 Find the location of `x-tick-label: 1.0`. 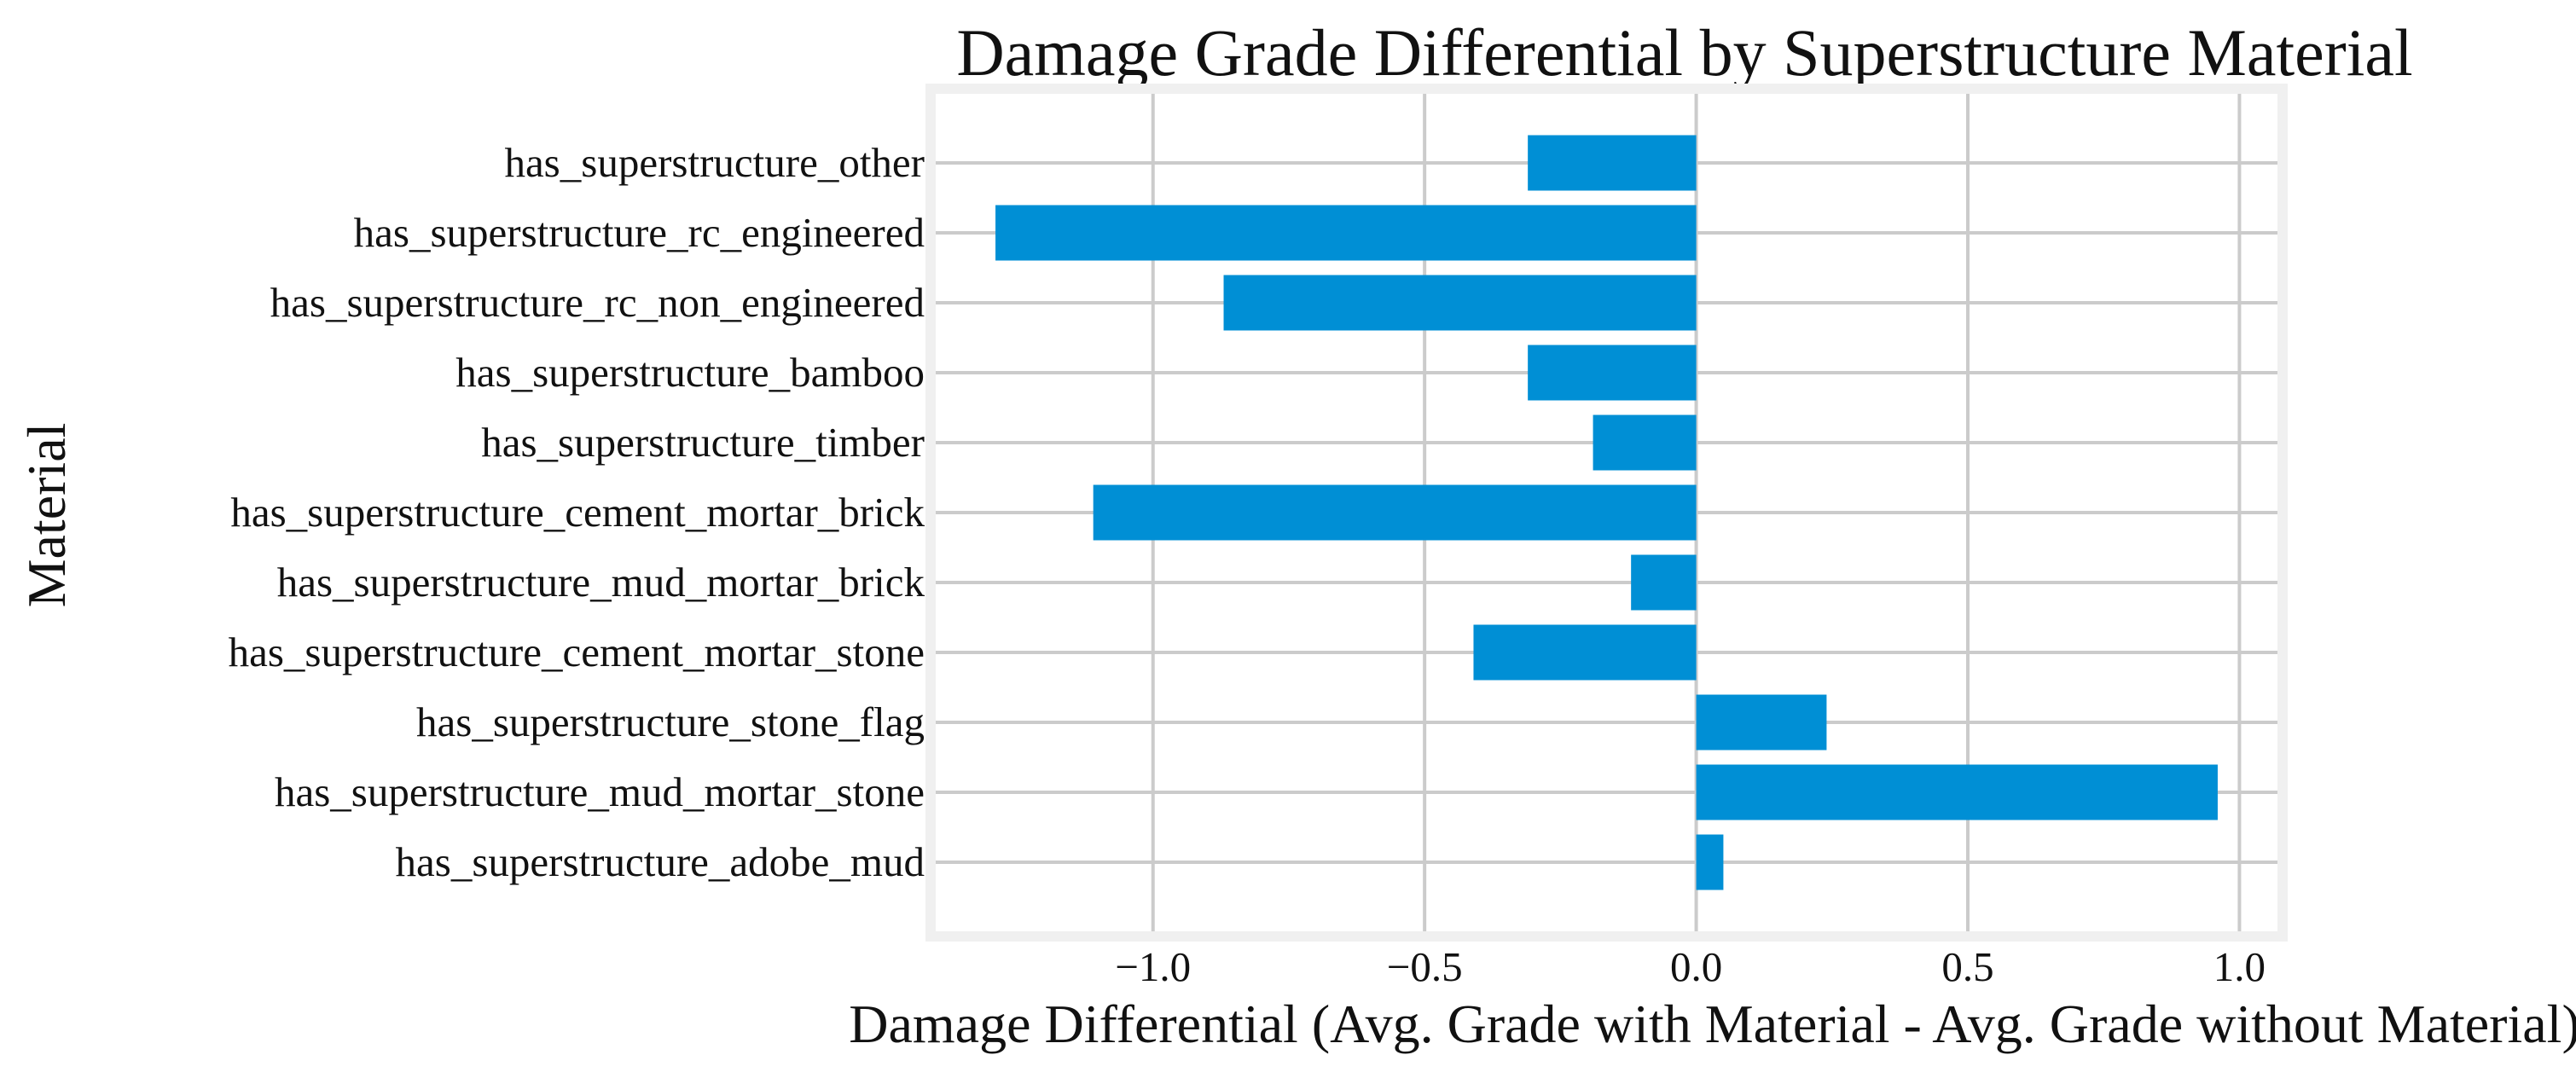

x-tick-label: 1.0 is located at coordinates (2239, 966).